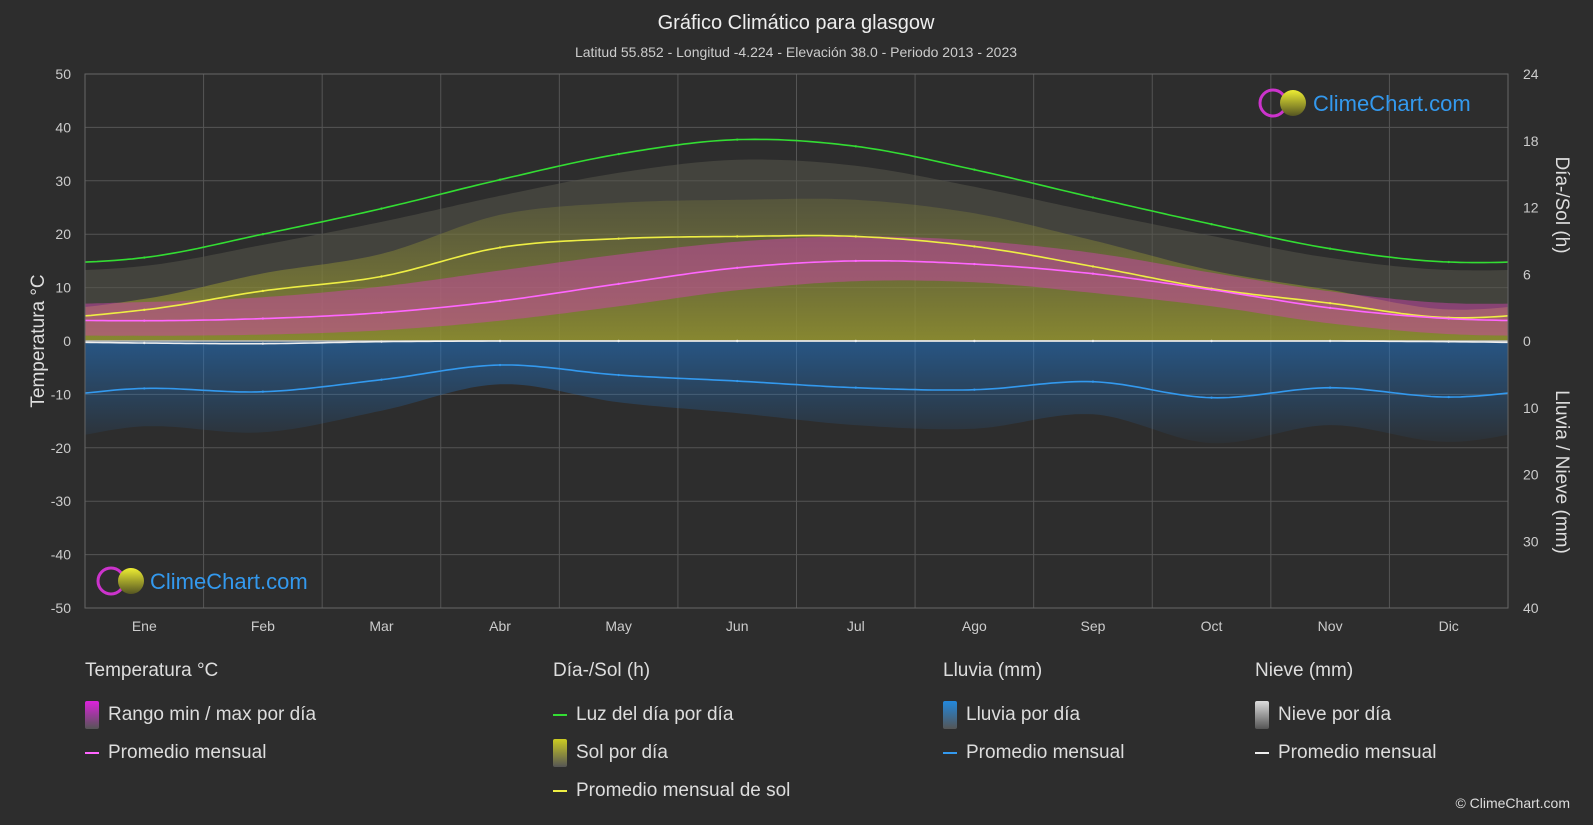 The image size is (1593, 825). I want to click on y-left-tick-label: 40, so click(63, 127).